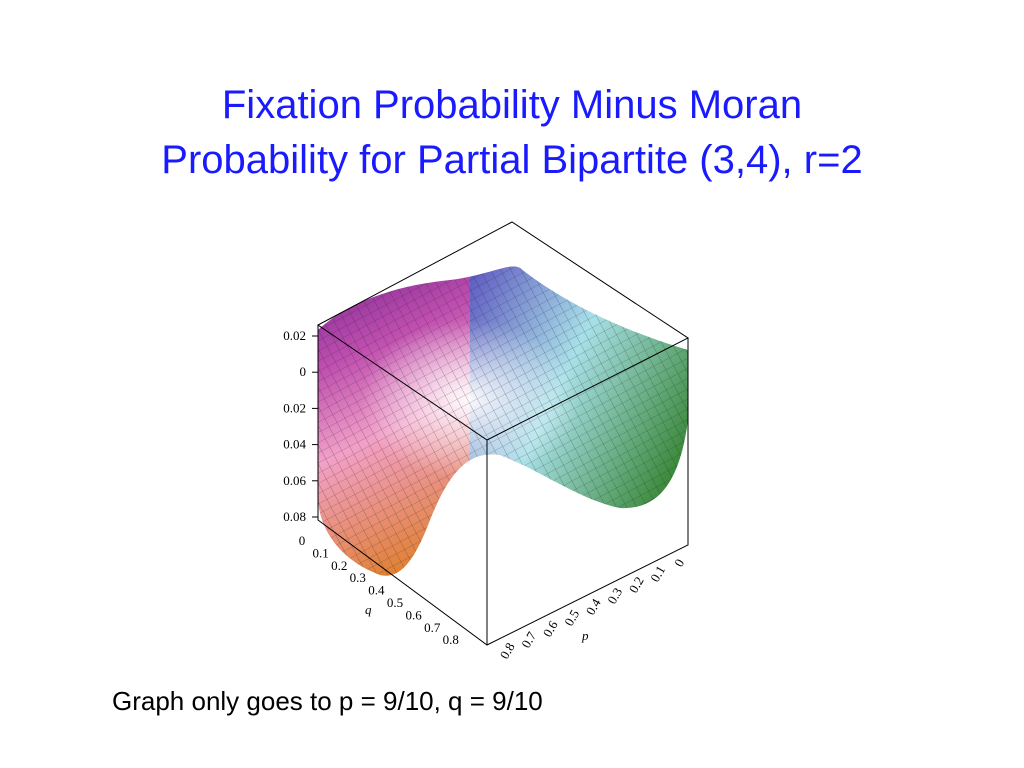  What do you see at coordinates (614, 596) in the screenshot?
I see `p-tick-label: 0.3` at bounding box center [614, 596].